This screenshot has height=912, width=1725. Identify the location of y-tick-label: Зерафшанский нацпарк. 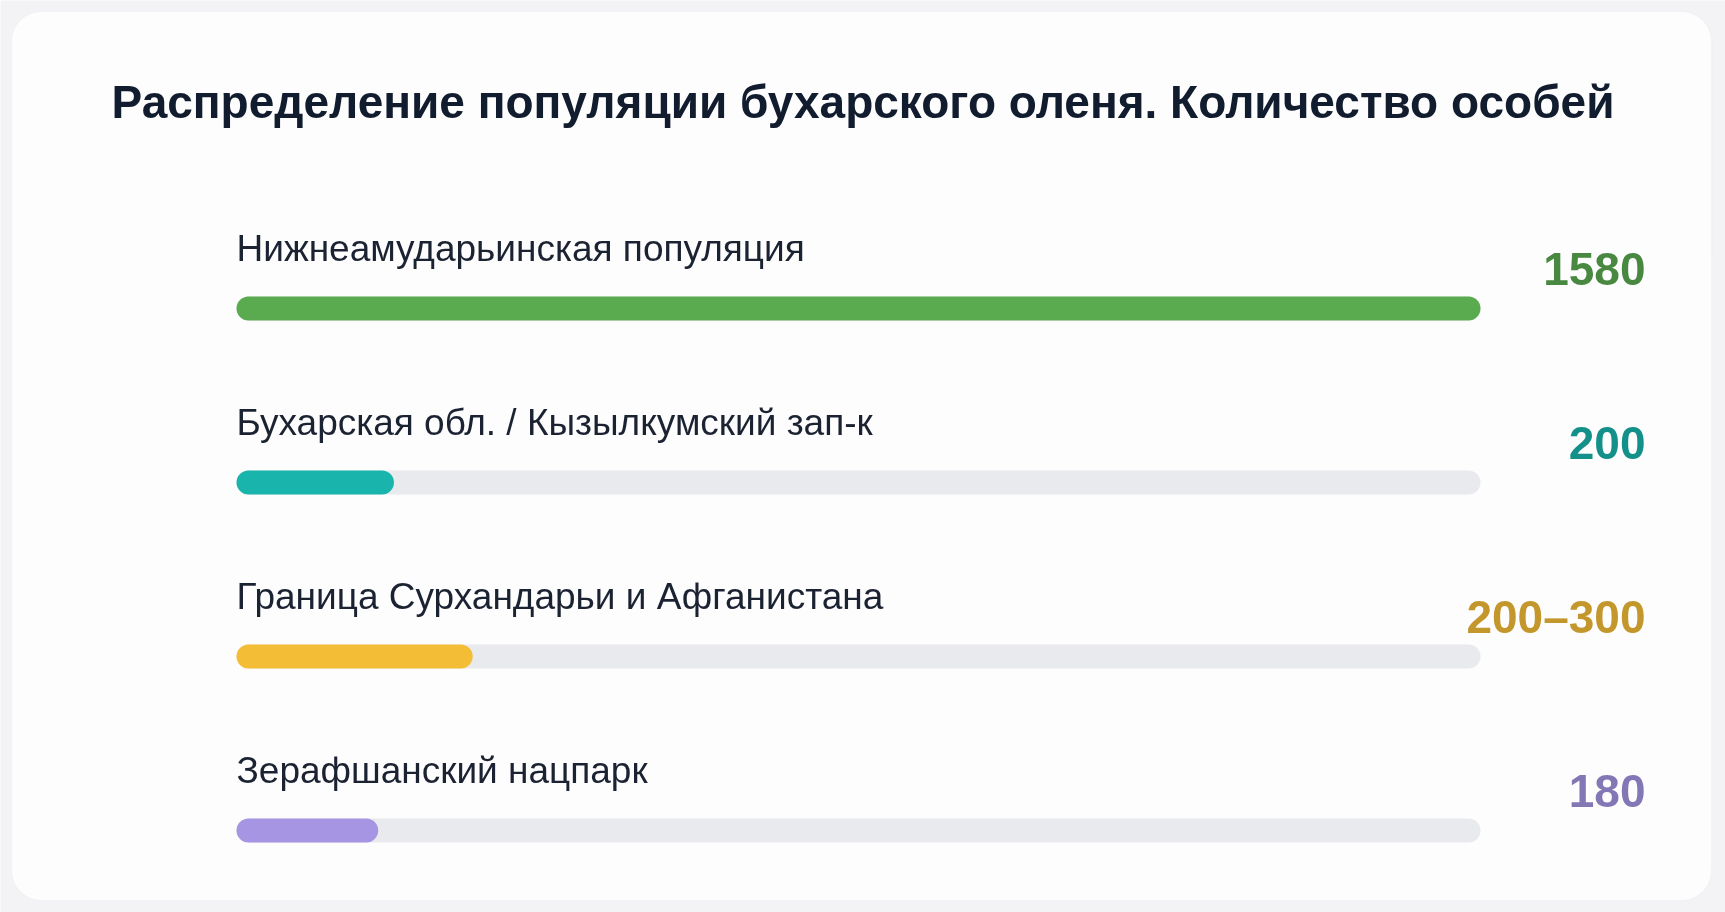
(442, 770).